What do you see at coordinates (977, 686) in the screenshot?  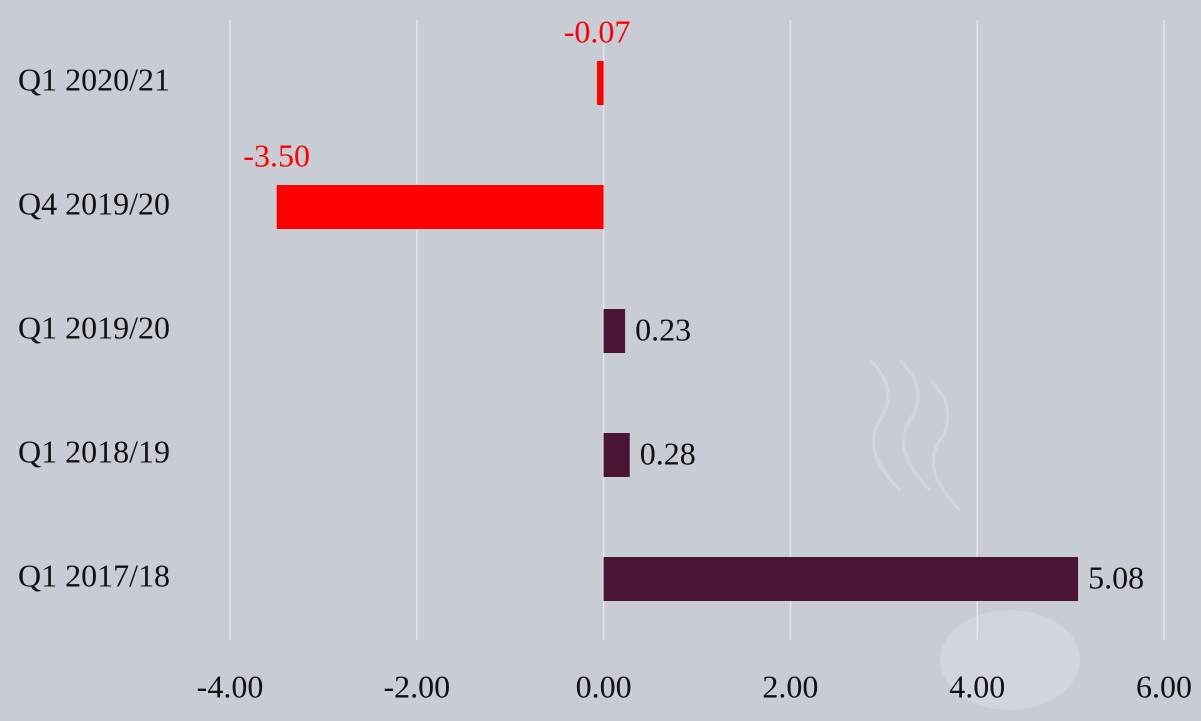 I see `x-tick-label: 4.00` at bounding box center [977, 686].